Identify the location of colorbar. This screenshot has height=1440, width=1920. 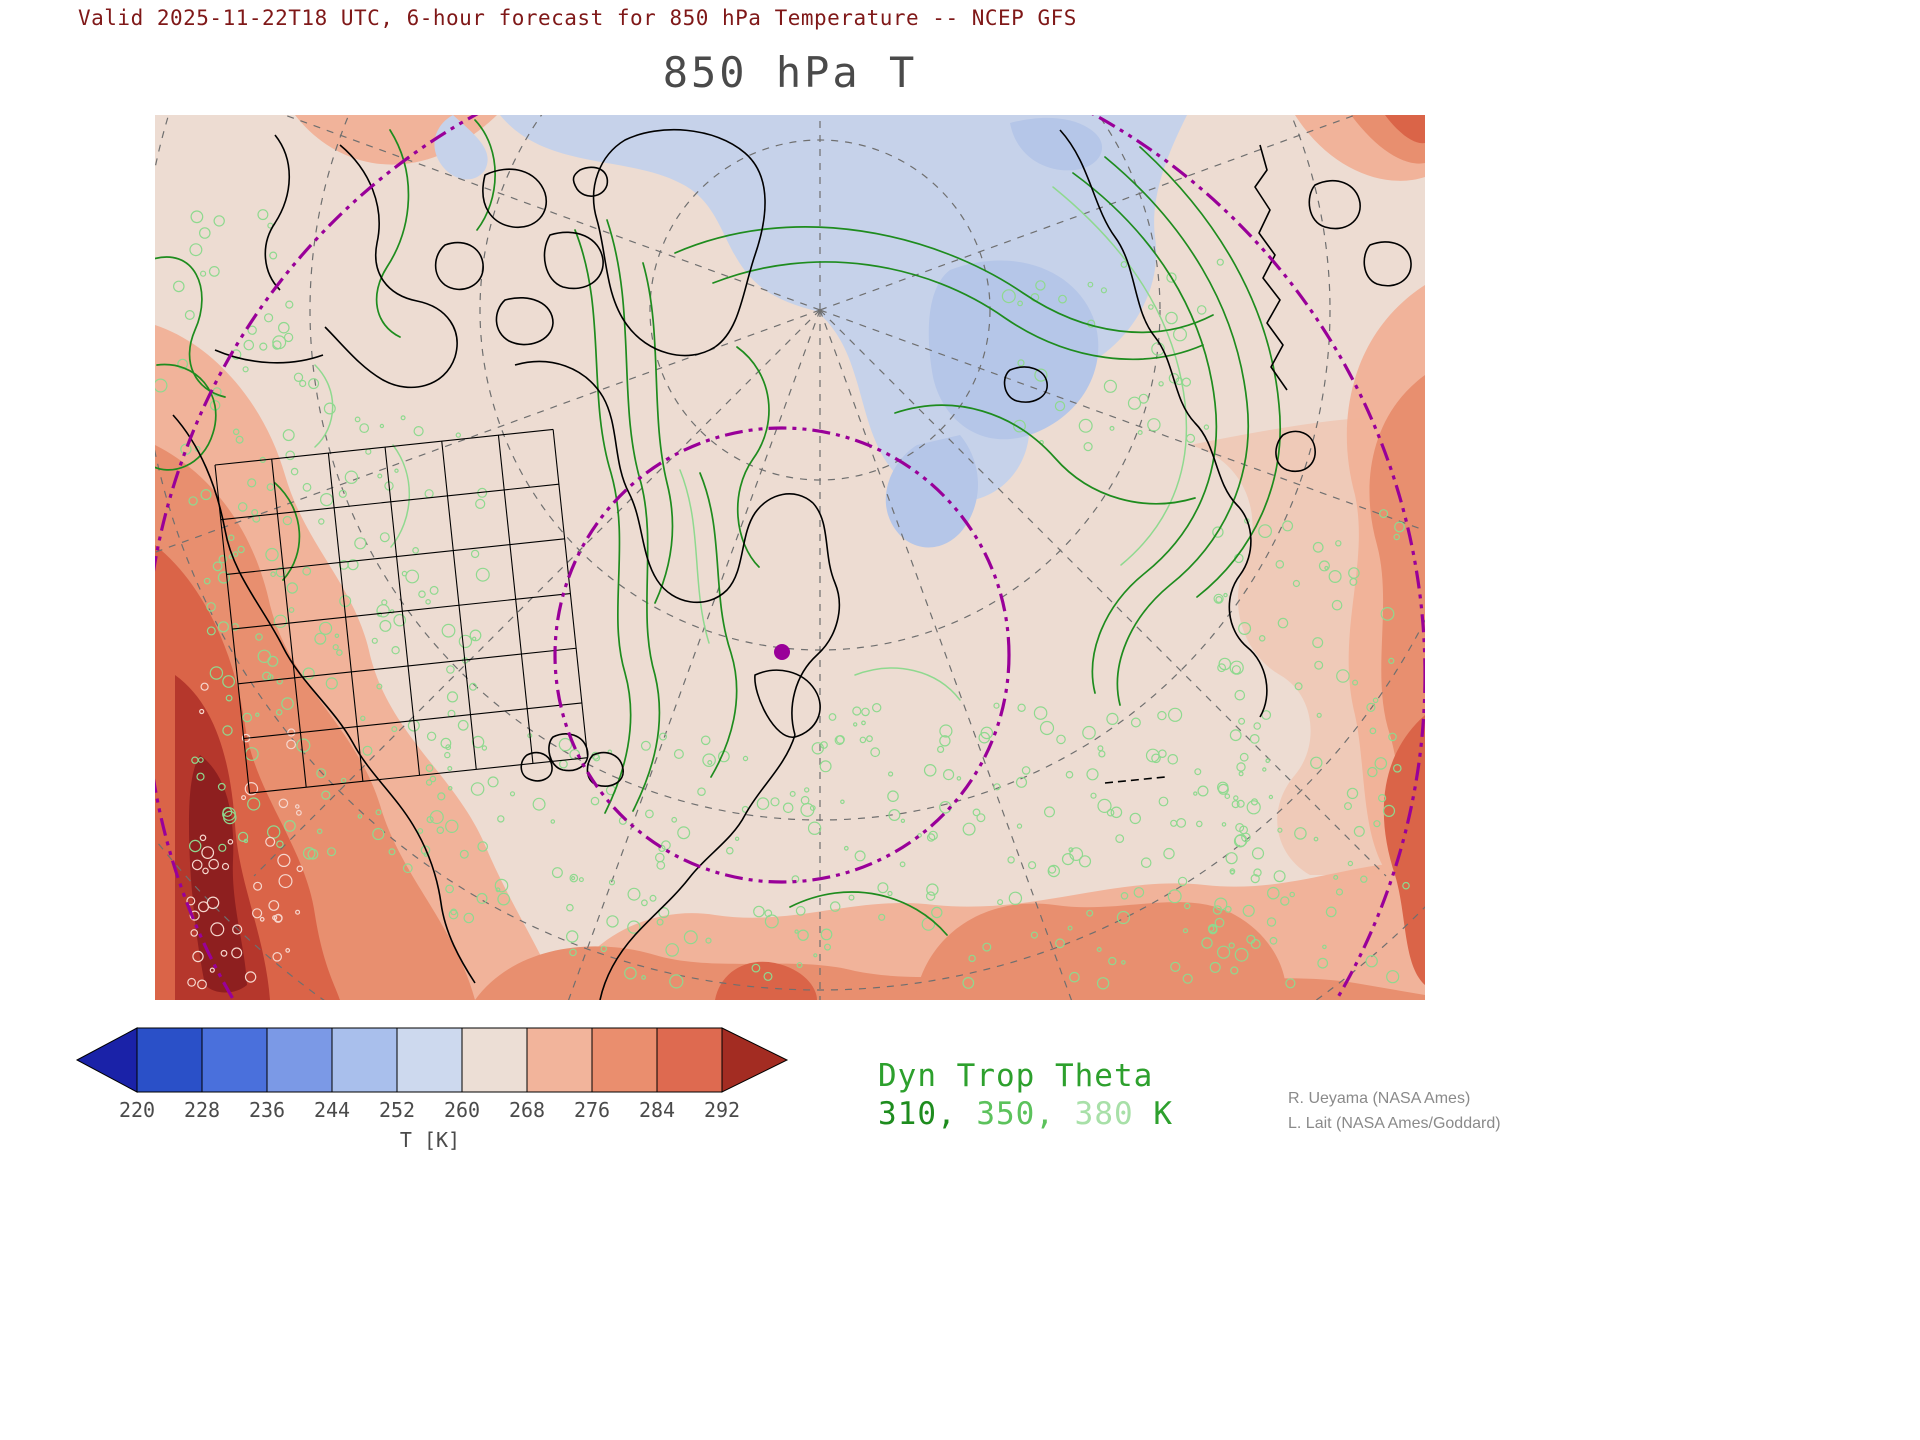
(432, 1060).